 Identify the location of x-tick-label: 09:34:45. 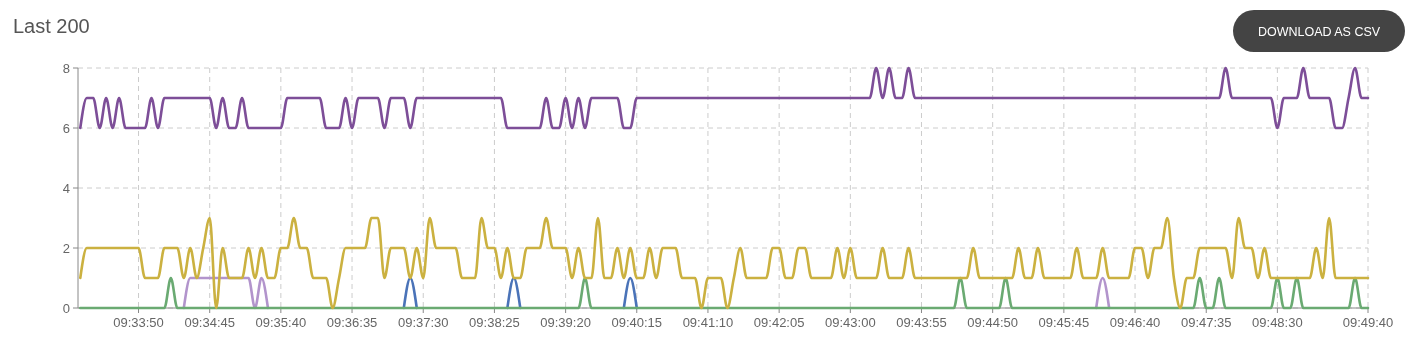
(210, 322).